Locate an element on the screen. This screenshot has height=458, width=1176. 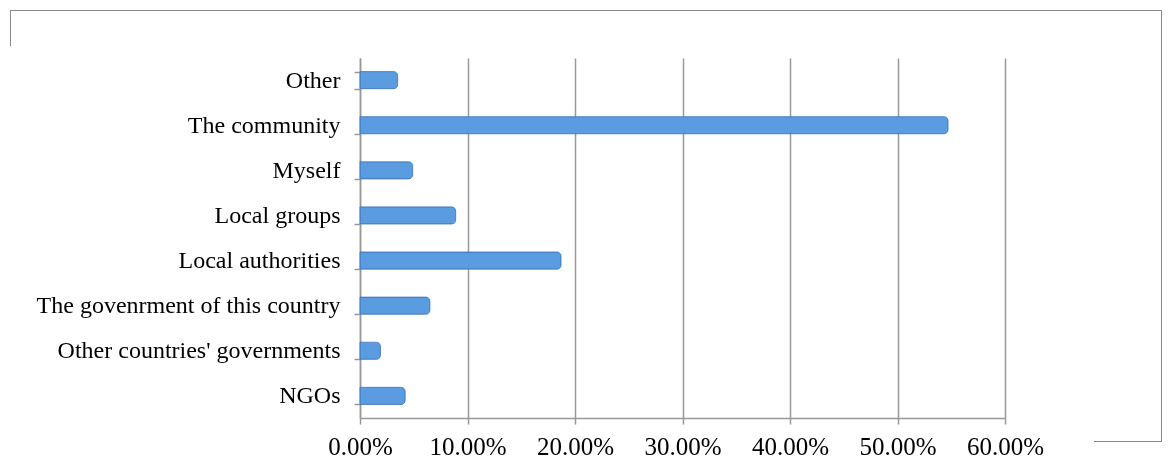
x-tick-label: 60.00% is located at coordinates (1005, 445).